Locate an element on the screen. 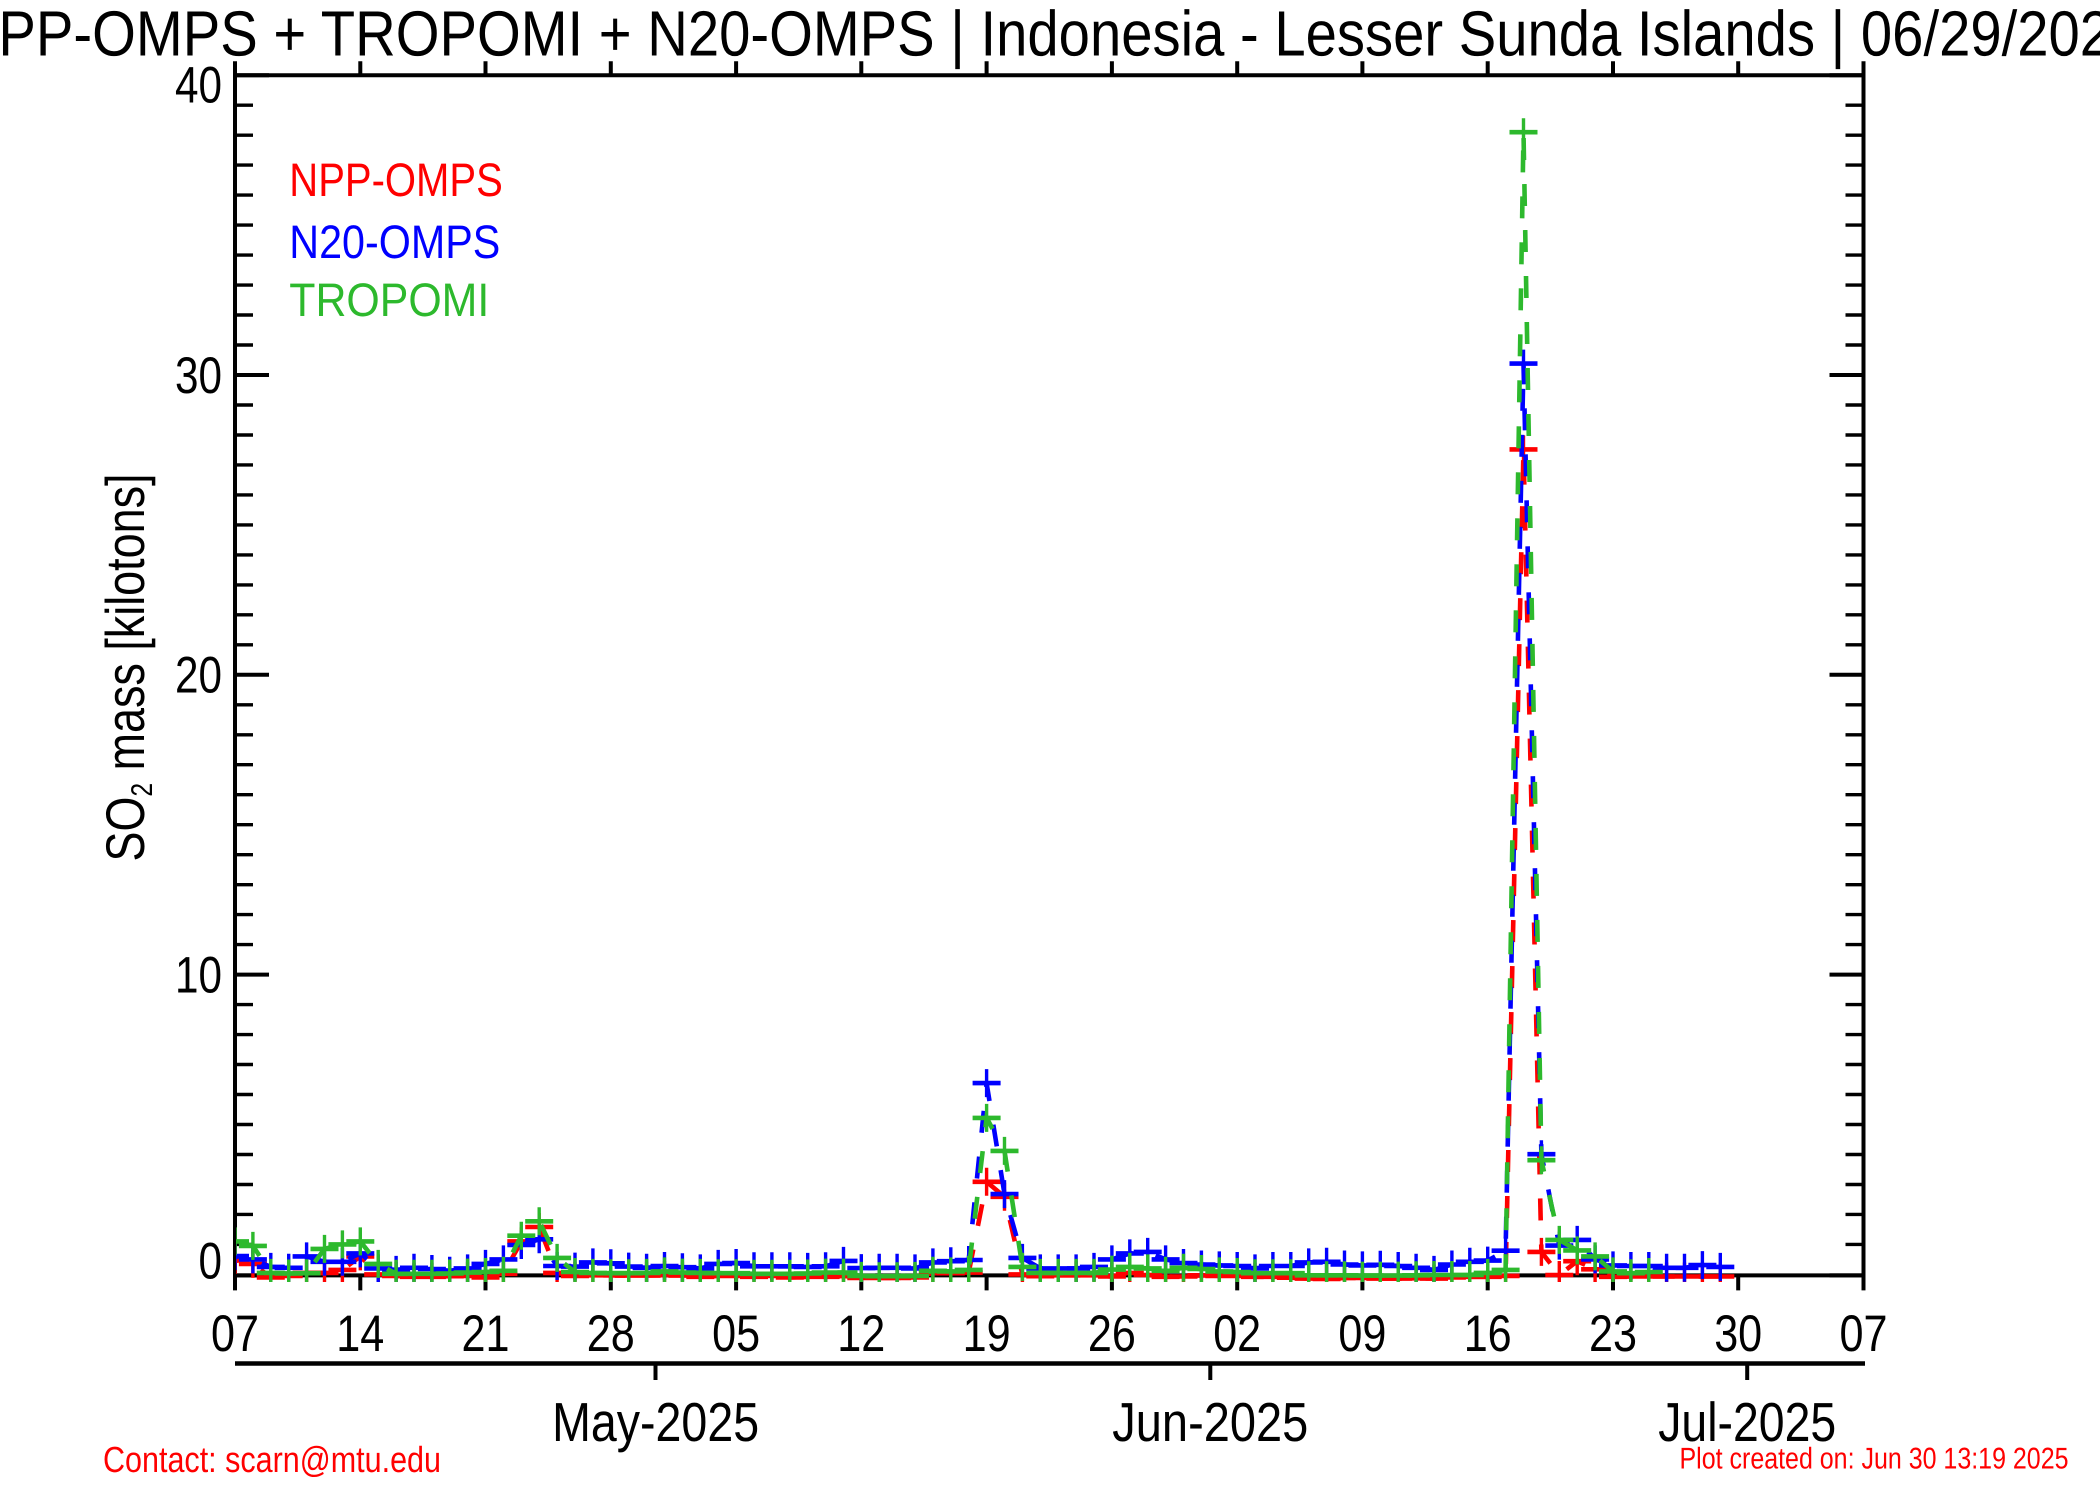  svg-text: 19 is located at coordinates (987, 1333).